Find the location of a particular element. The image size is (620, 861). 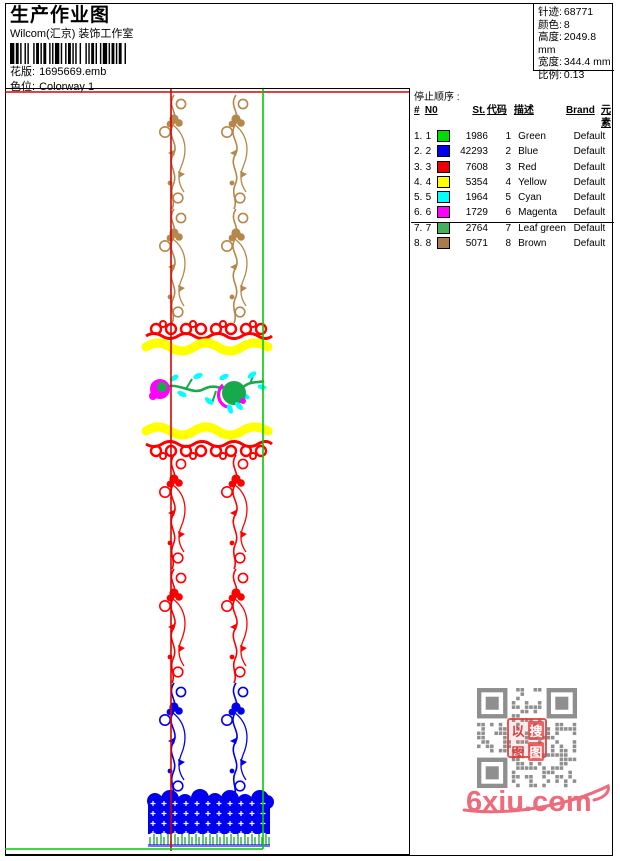

col-code: 代码 is located at coordinates (496, 110).